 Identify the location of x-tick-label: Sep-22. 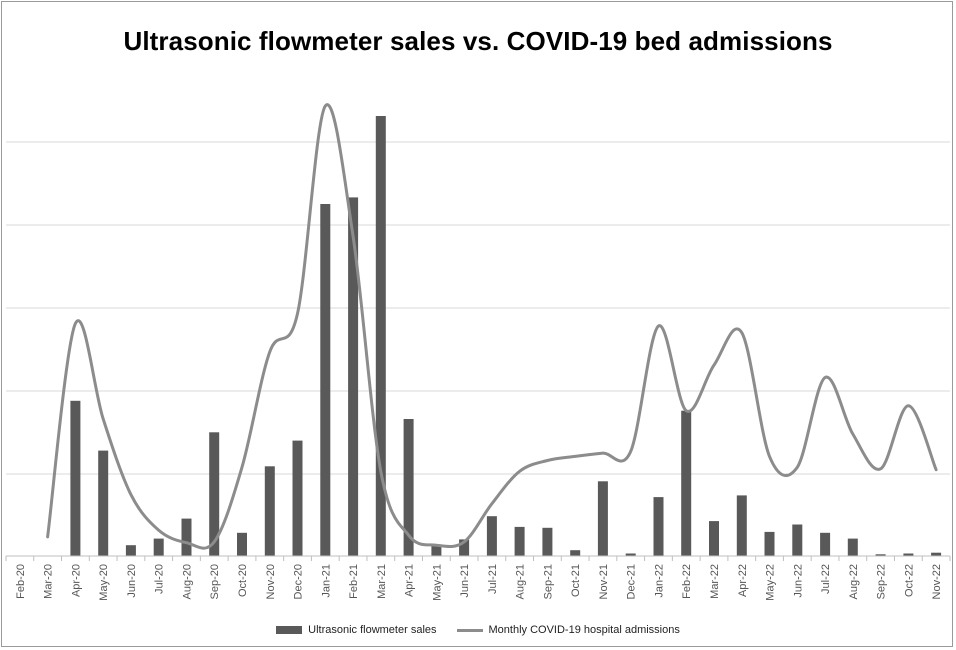
(882, 581).